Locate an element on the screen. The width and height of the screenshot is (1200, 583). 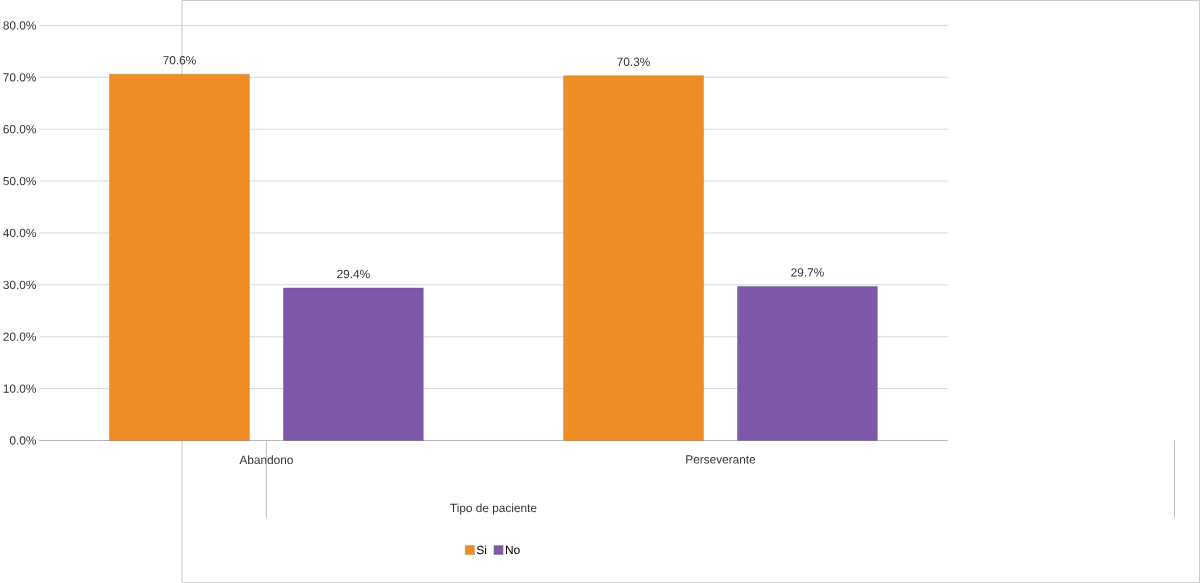
x-axis-title: Tipo de paciente is located at coordinates (493, 509).